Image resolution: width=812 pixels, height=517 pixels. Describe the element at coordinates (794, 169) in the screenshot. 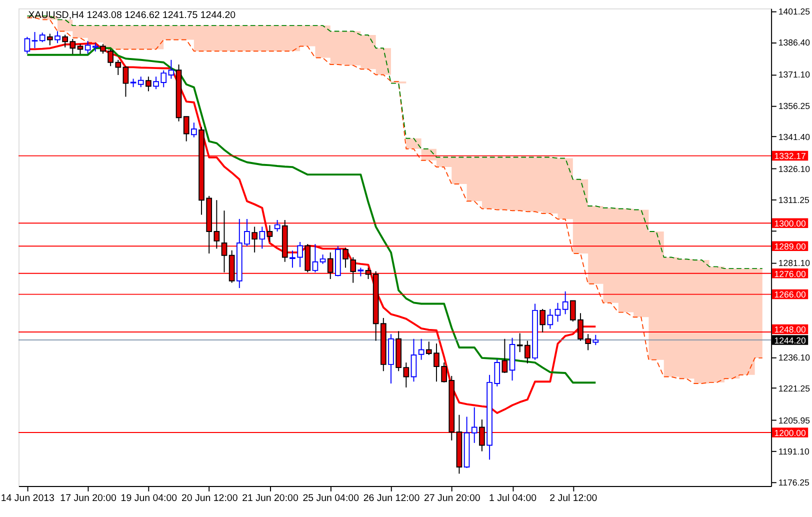

I see `y-tick-label: 1326.10` at that location.